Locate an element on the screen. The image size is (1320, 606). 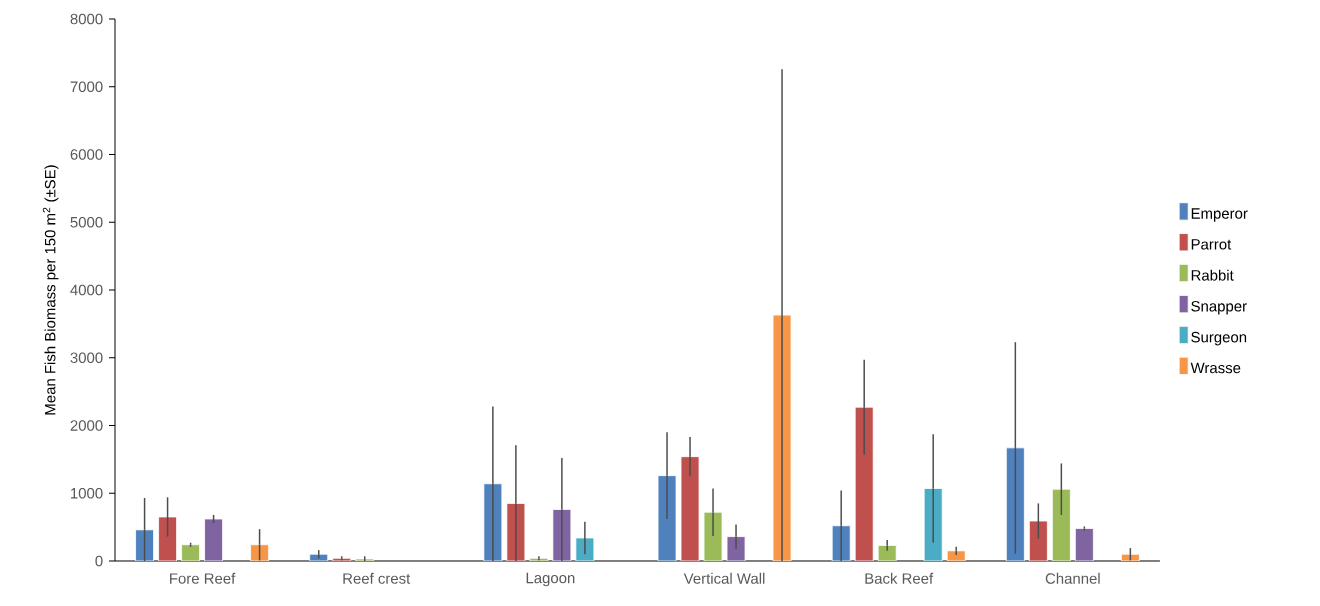
y-tick-label: 2000 is located at coordinates (86, 425).